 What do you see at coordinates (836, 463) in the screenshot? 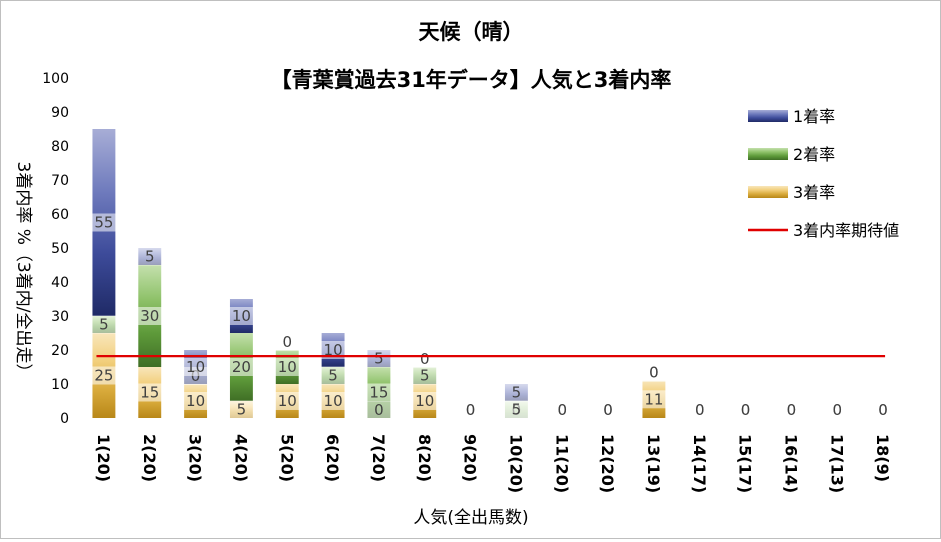
I see `x-tick-label: 17(13)` at bounding box center [836, 463].